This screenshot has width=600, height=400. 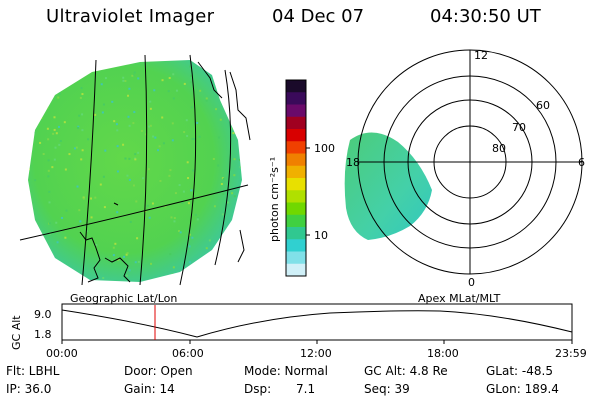 I want to click on time-tick-1200: 12:00, so click(x=316, y=353).